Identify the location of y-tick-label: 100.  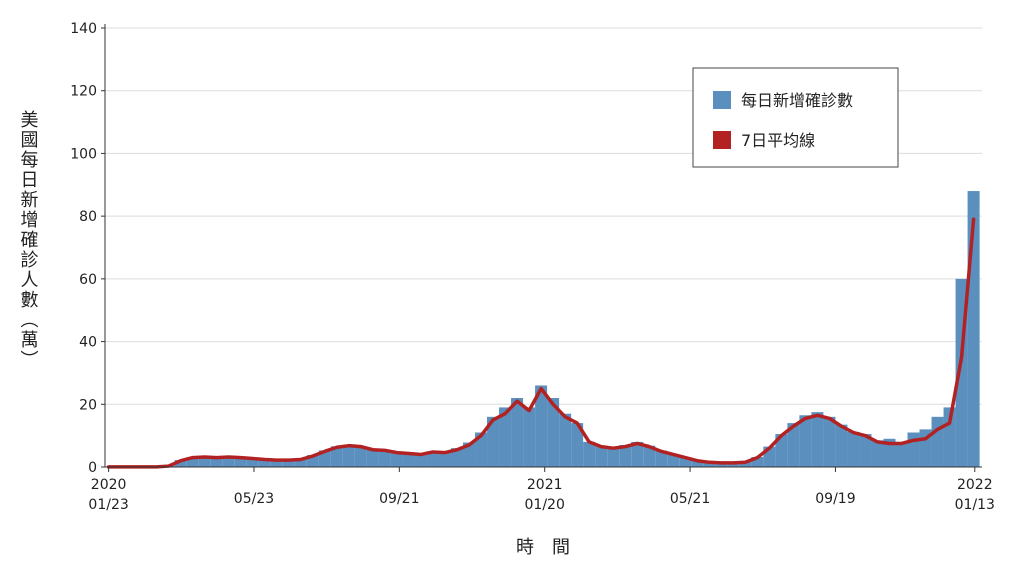
(83, 154).